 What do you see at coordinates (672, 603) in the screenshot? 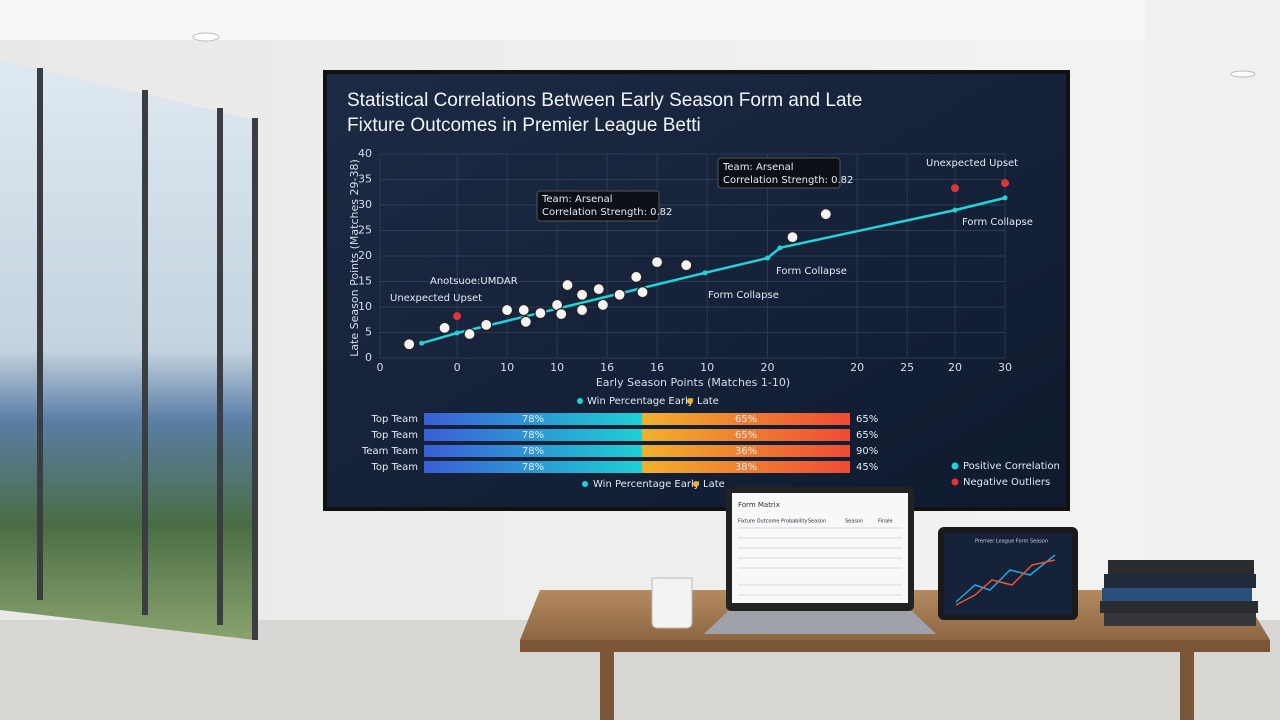
I see `mug` at bounding box center [672, 603].